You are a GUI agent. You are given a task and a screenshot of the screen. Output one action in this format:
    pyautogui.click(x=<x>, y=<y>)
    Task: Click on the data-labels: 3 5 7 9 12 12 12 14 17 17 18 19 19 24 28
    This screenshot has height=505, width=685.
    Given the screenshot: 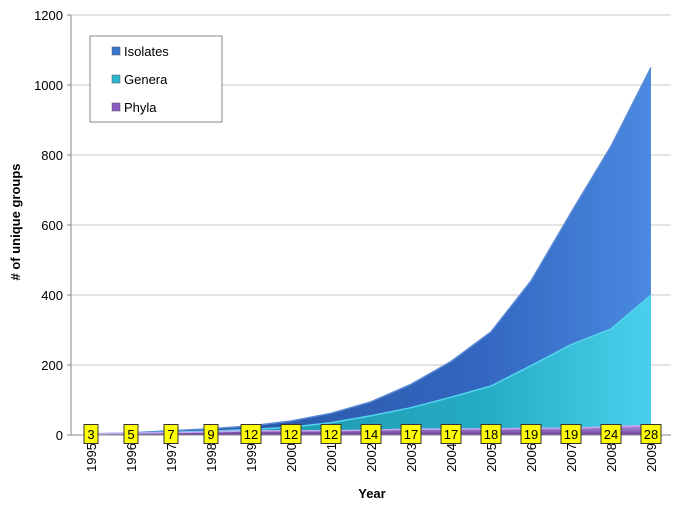 What is the action you would take?
    pyautogui.click(x=372, y=434)
    